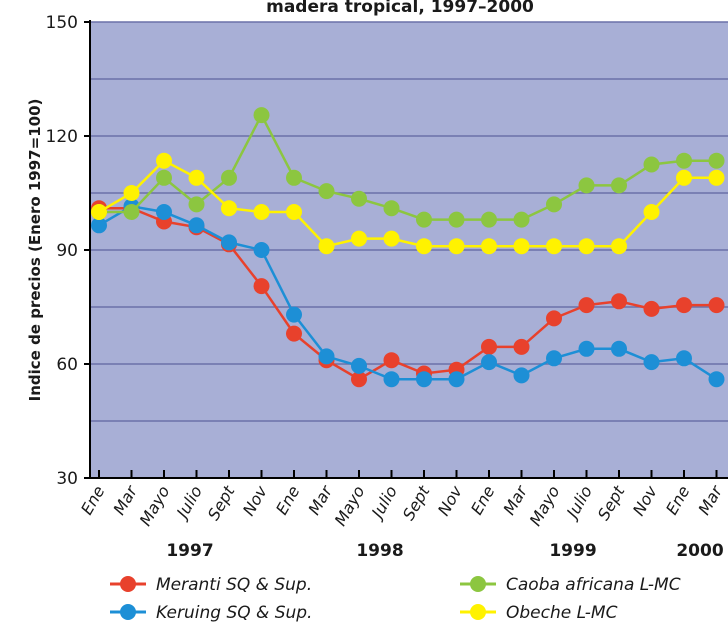 The image size is (728, 628). What do you see at coordinates (62, 137) in the screenshot?
I see `y-tick-label: 120` at bounding box center [62, 137].